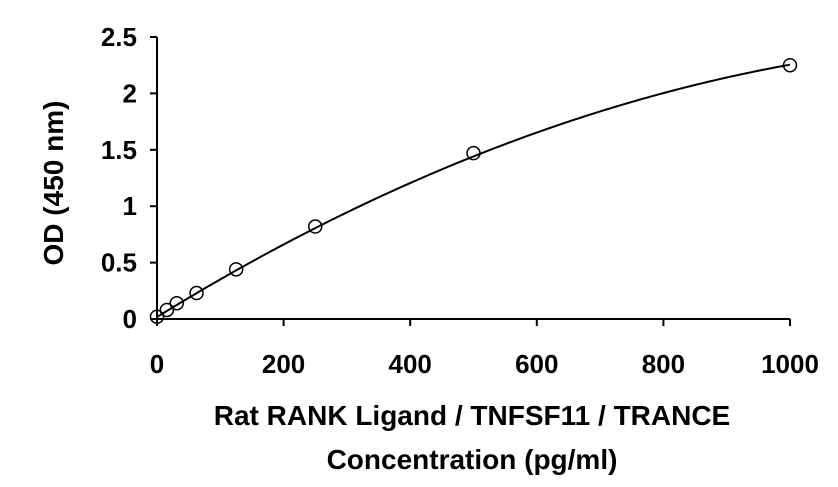 This screenshot has height=487, width=838. Describe the element at coordinates (663, 364) in the screenshot. I see `x-tick-label: 800` at that location.